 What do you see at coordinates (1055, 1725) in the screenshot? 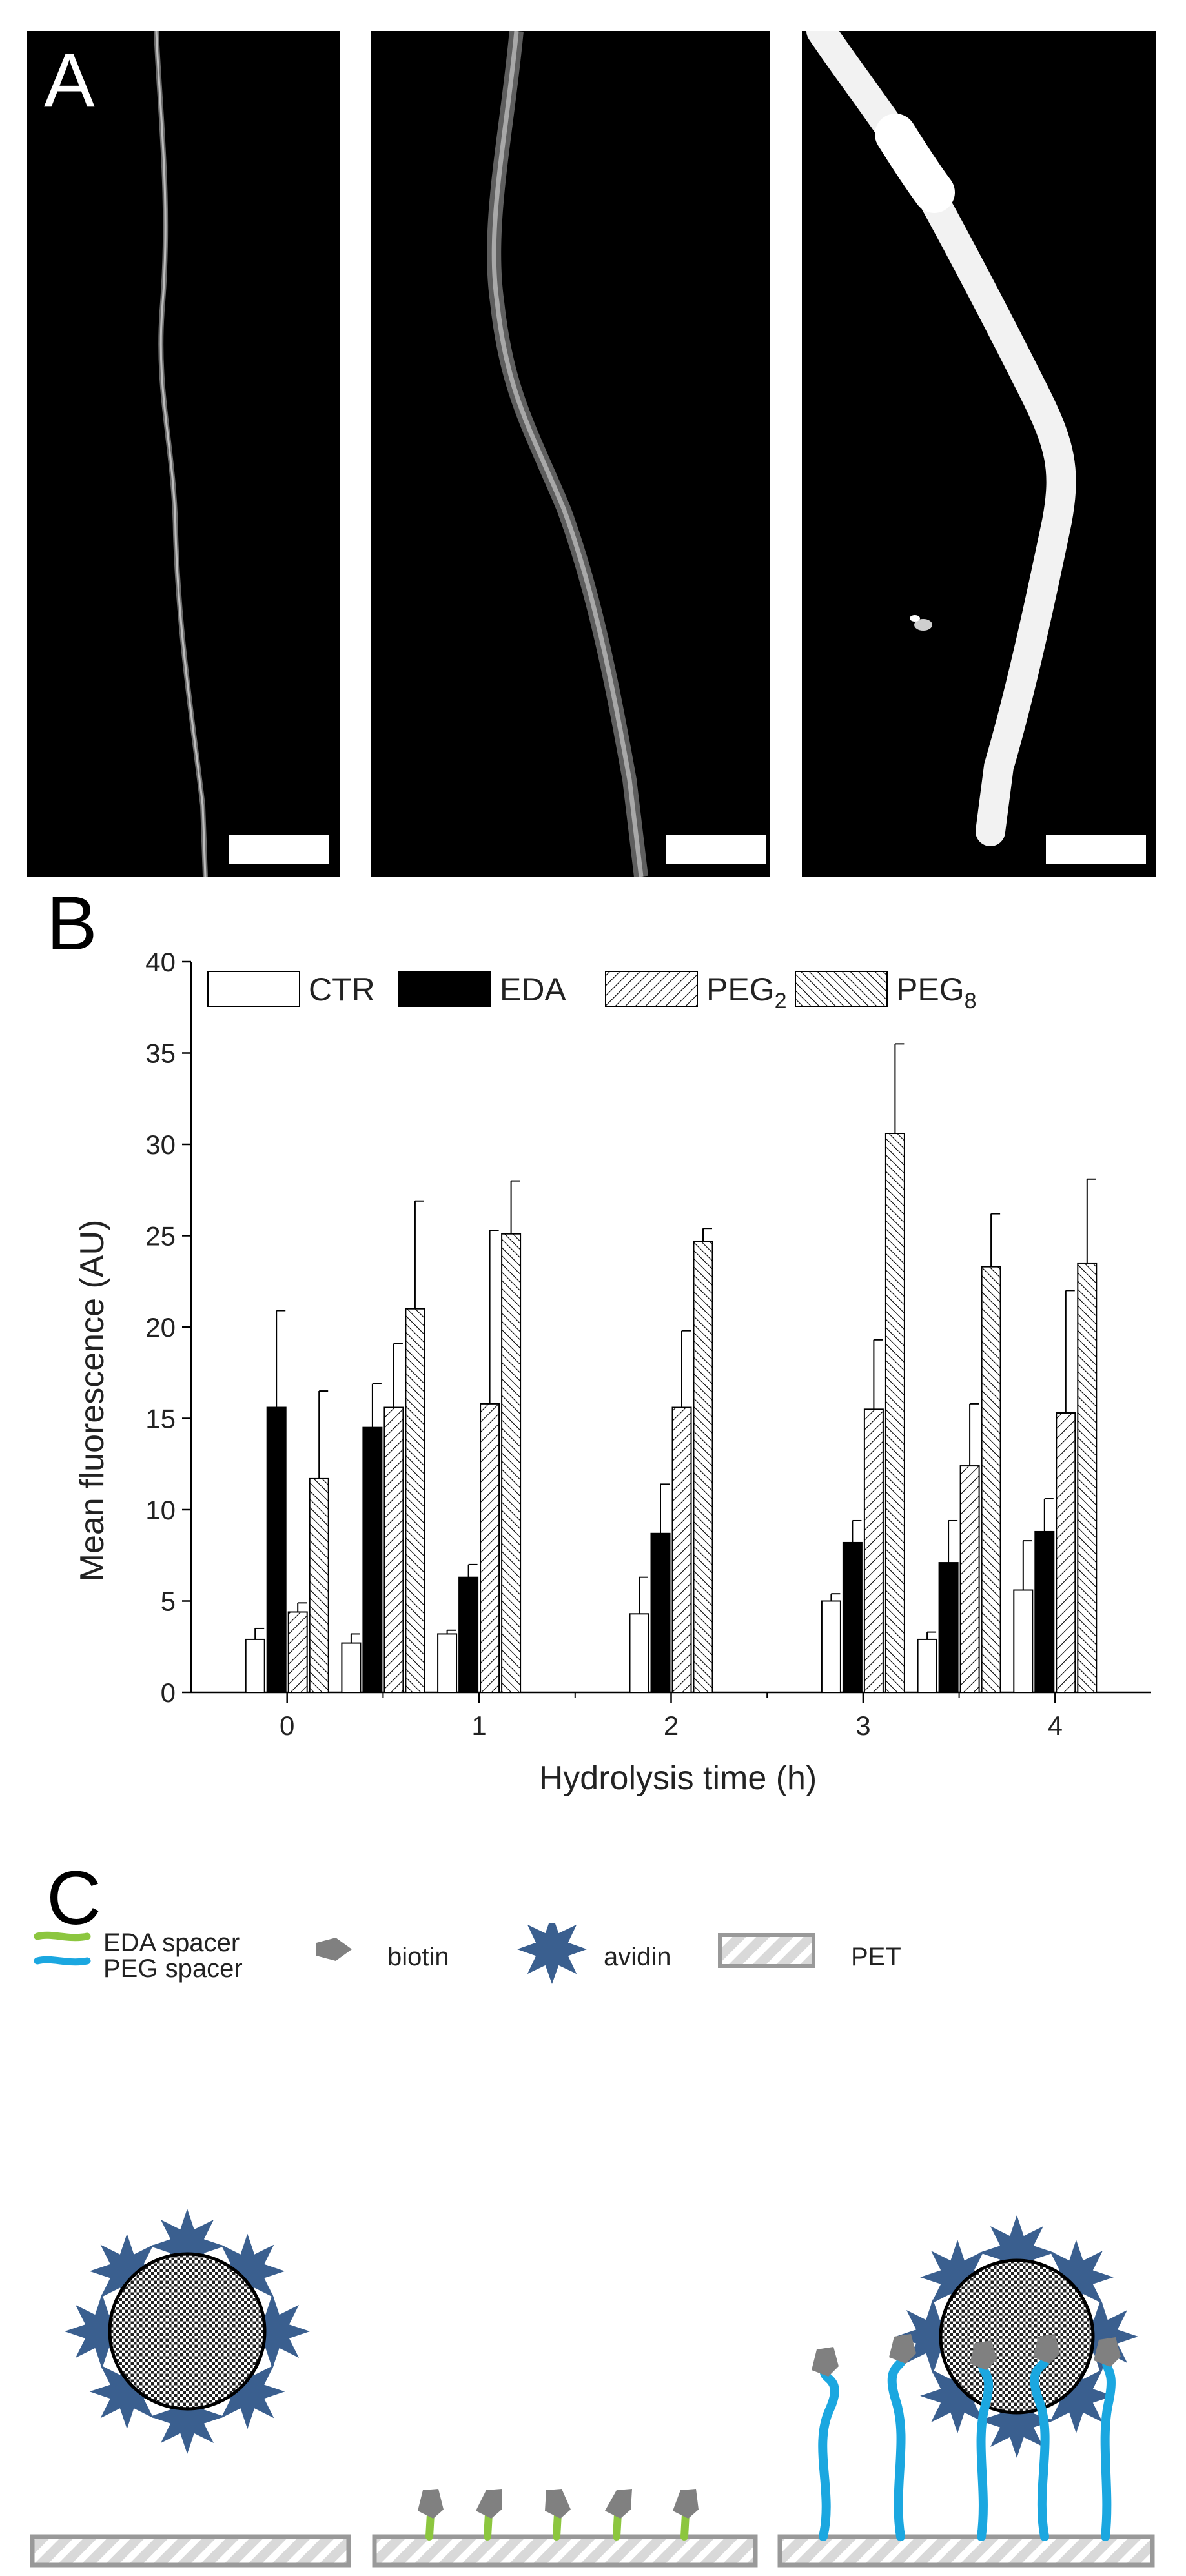
I see `x-tick-label: 4` at bounding box center [1055, 1725].